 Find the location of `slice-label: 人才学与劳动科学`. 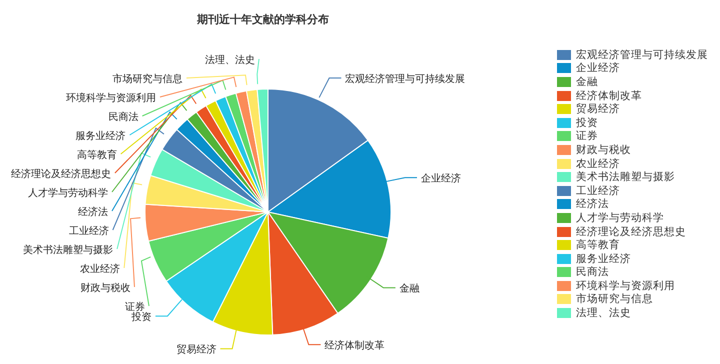

slice-label: 人才学与劳动科学 is located at coordinates (68, 193).